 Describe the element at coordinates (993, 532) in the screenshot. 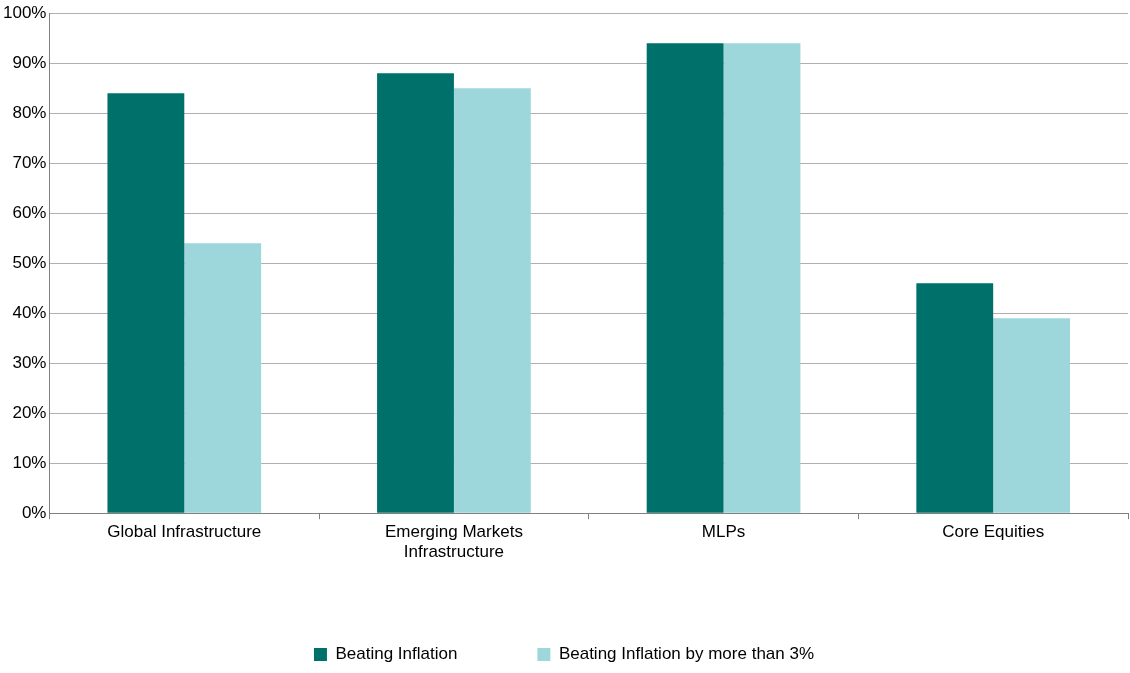

I see `x-tick-label: Core Equities` at that location.